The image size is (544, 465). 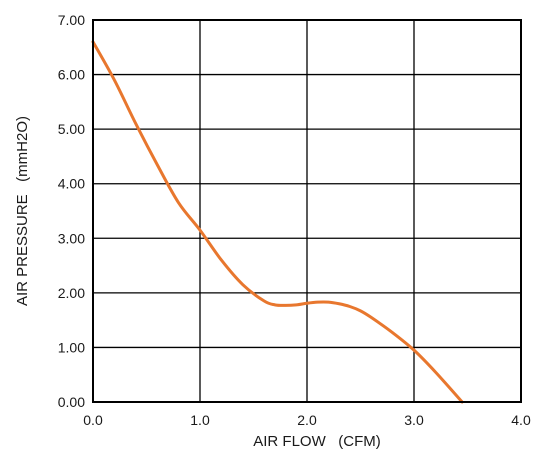 What do you see at coordinates (71, 75) in the screenshot?
I see `y-tick-label: 6.00` at bounding box center [71, 75].